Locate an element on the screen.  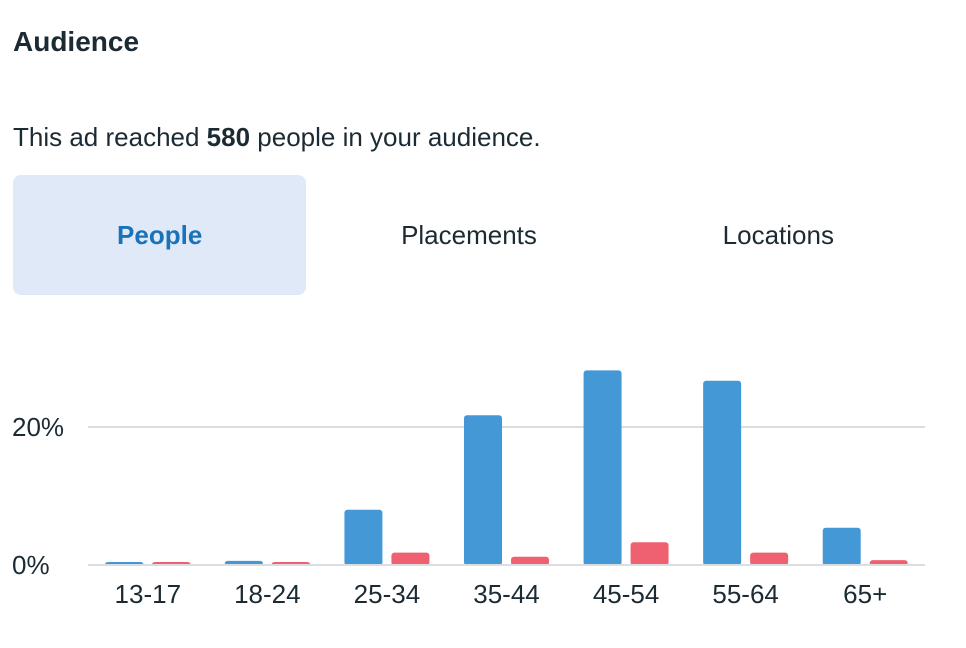
reach-suffix: people in your audience. is located at coordinates (395, 137).